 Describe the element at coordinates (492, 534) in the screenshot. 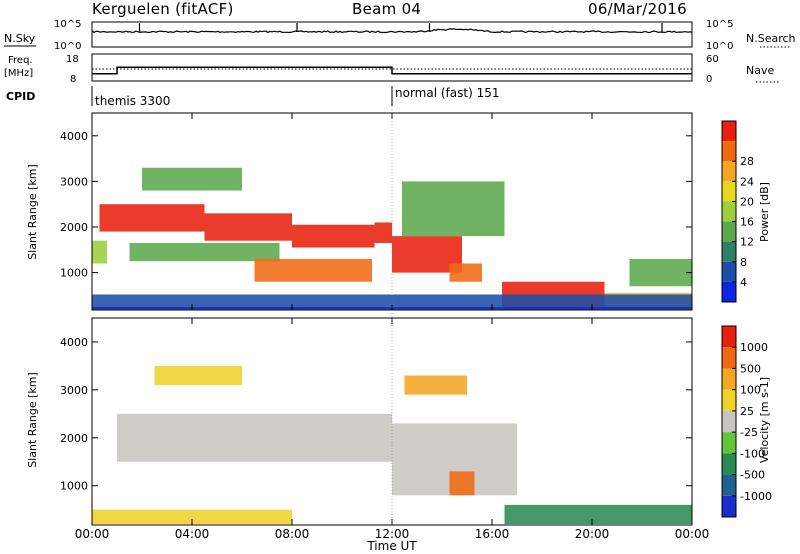

I see `x-tick-label: 16:00` at that location.